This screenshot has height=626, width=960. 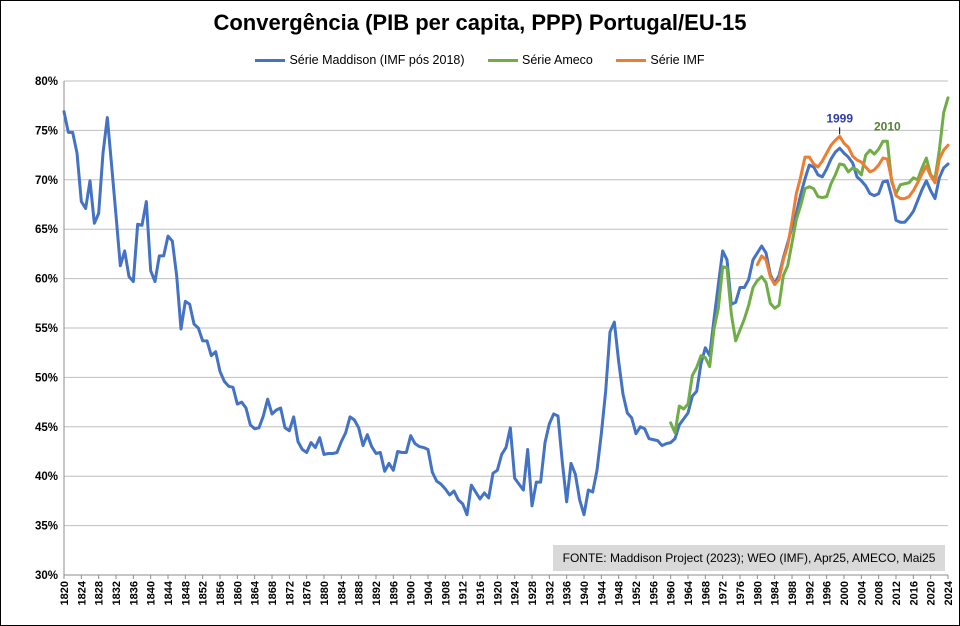 I want to click on legend-label-maddison: Série Maddison (IMF pós 2018), so click(x=377, y=59).